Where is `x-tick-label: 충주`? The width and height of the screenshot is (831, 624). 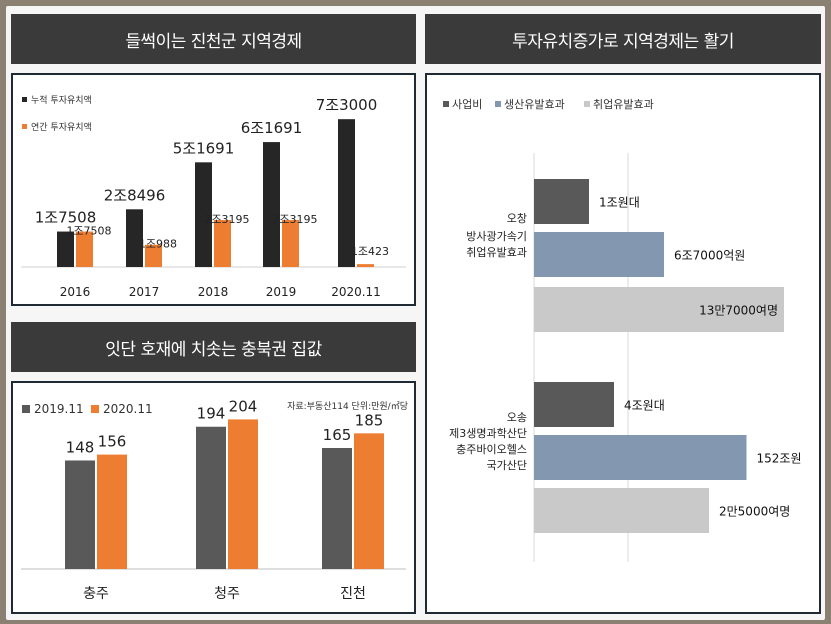 x-tick-label: 충주 is located at coordinates (96, 594).